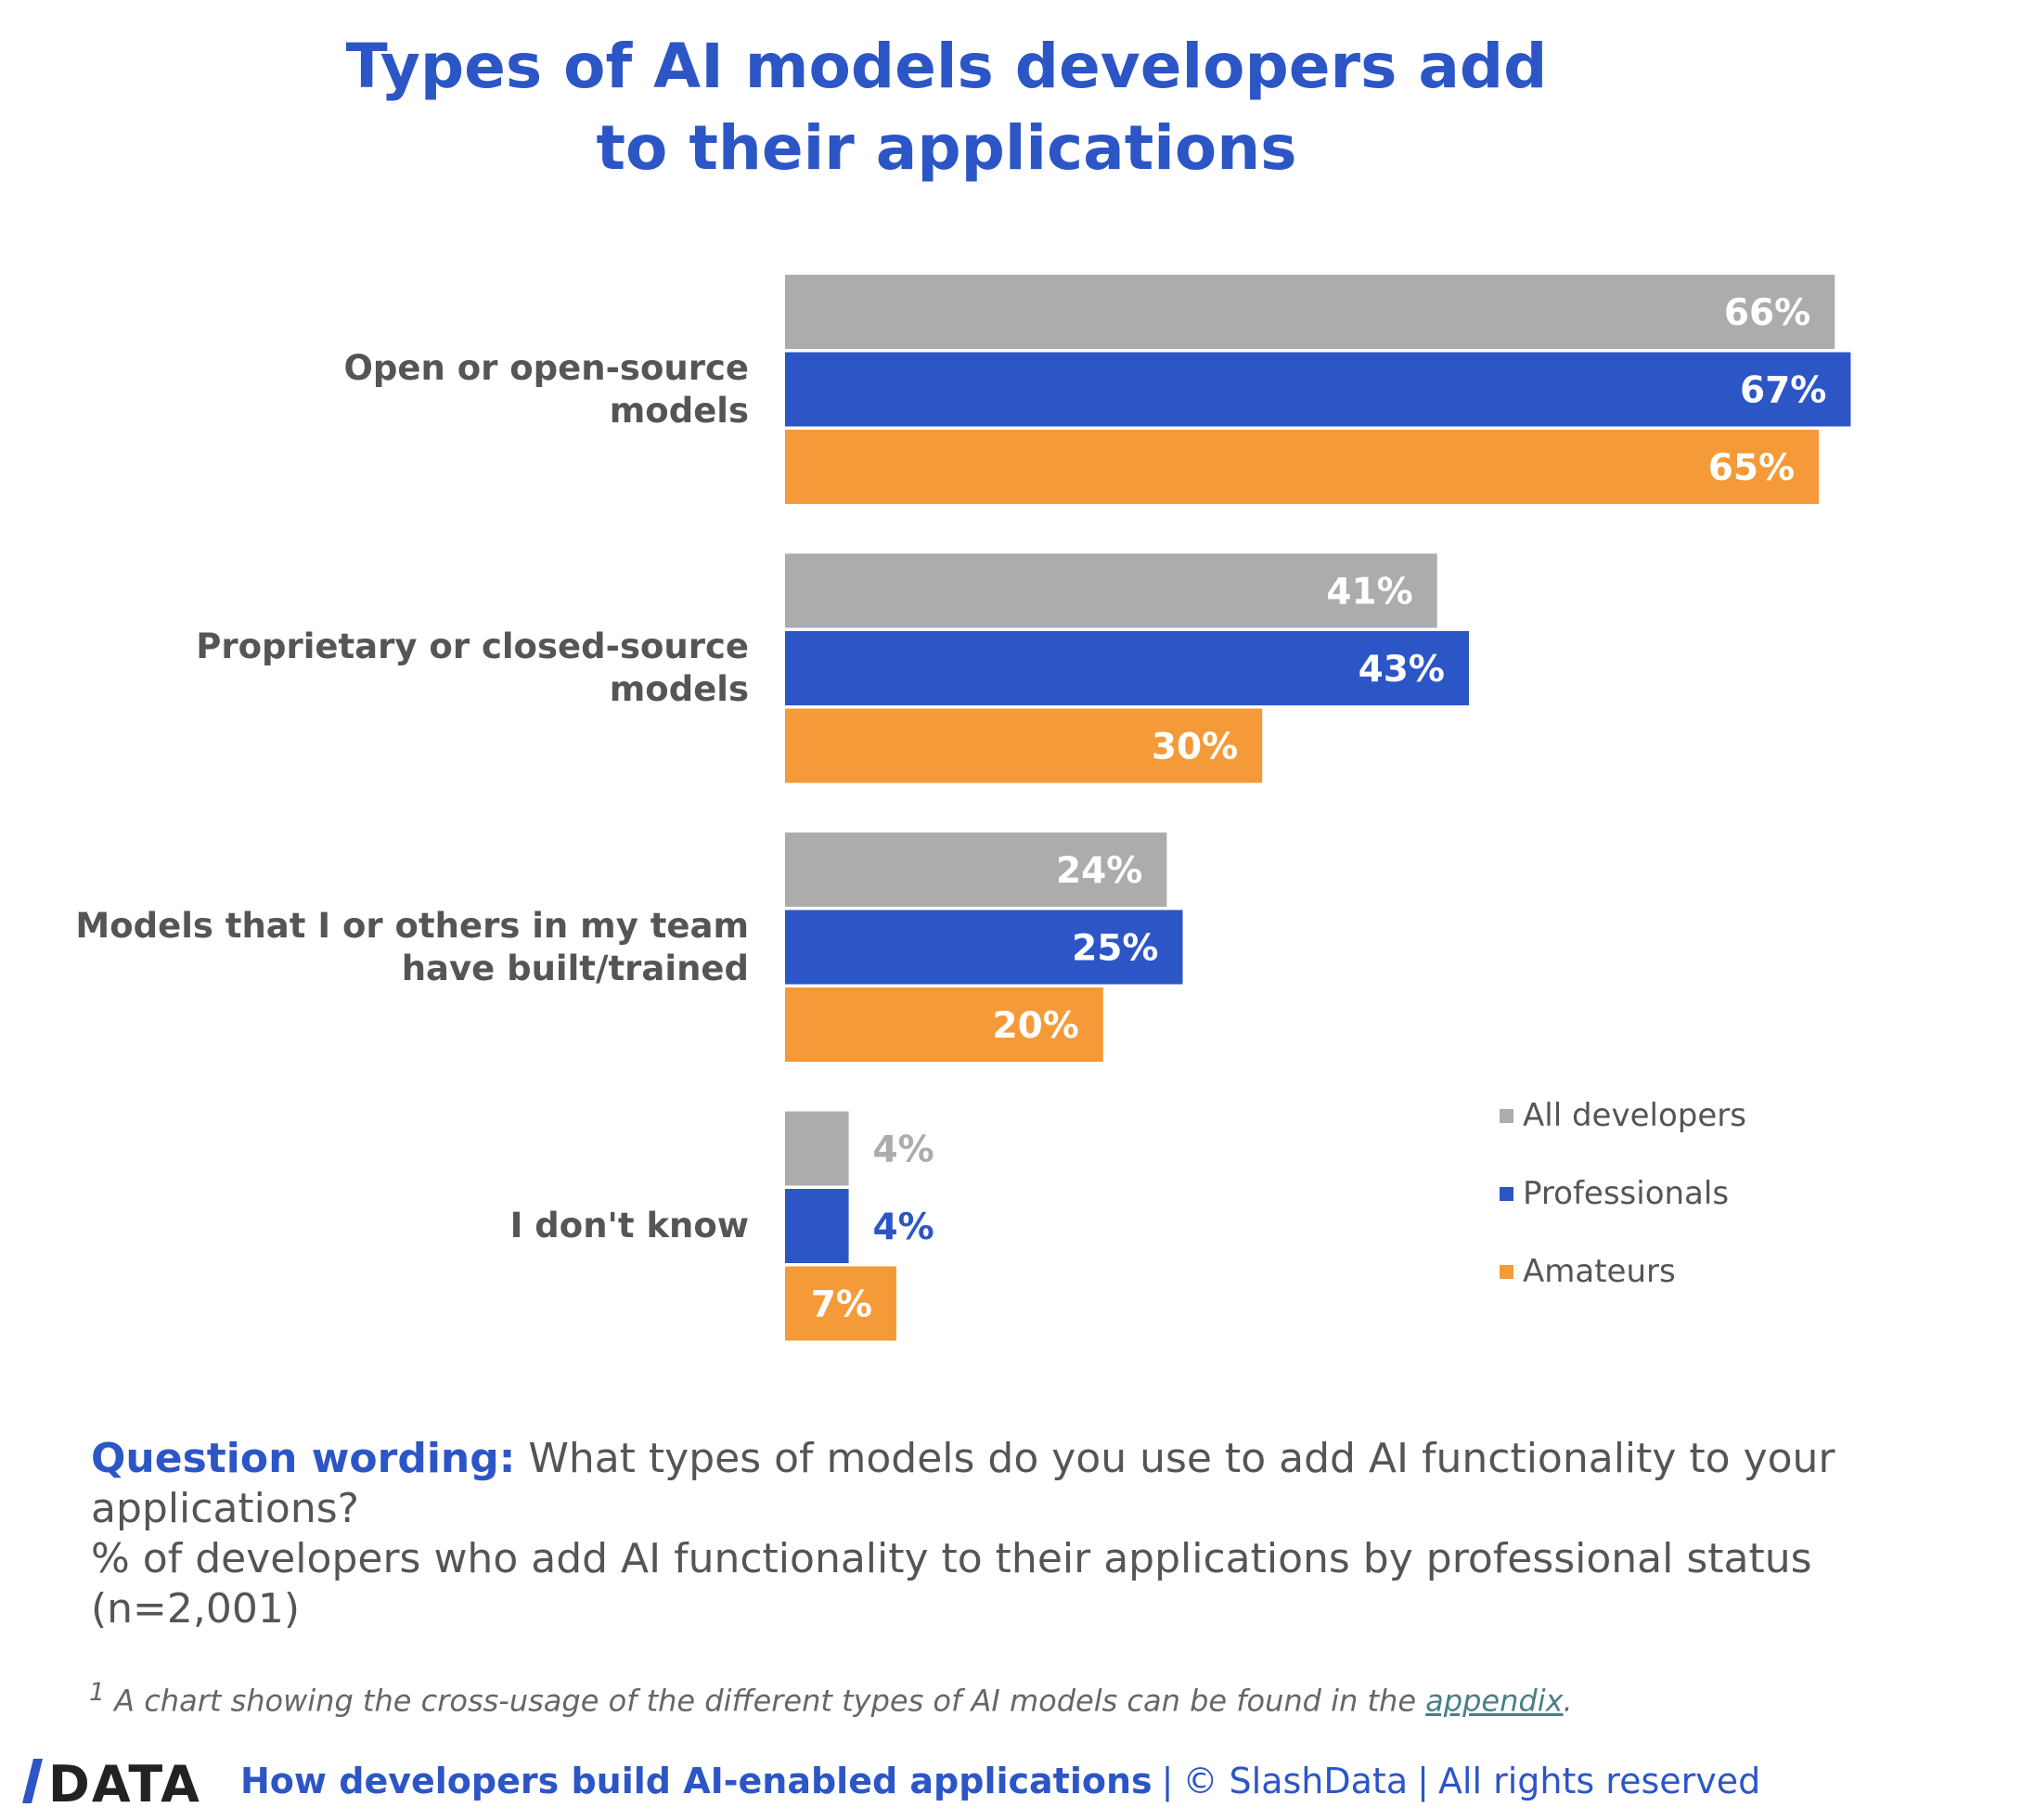  I want to click on legend-label: Professionals, so click(1626, 1193).